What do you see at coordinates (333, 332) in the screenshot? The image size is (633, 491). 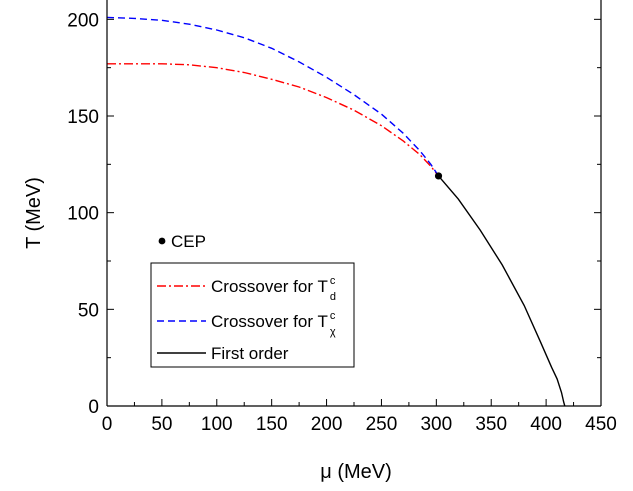 I see `legend-subscript-1: χ` at bounding box center [333, 332].